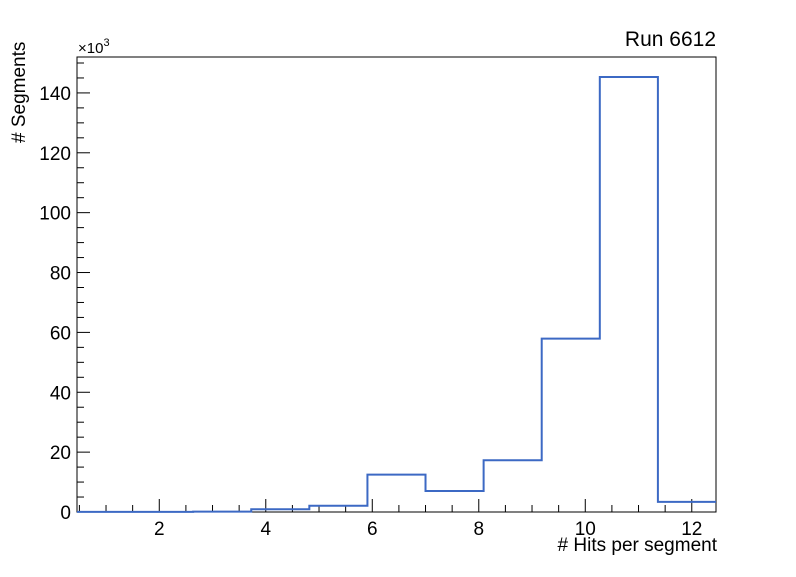  What do you see at coordinates (159, 529) in the screenshot?
I see `x-tick-label: 2` at bounding box center [159, 529].